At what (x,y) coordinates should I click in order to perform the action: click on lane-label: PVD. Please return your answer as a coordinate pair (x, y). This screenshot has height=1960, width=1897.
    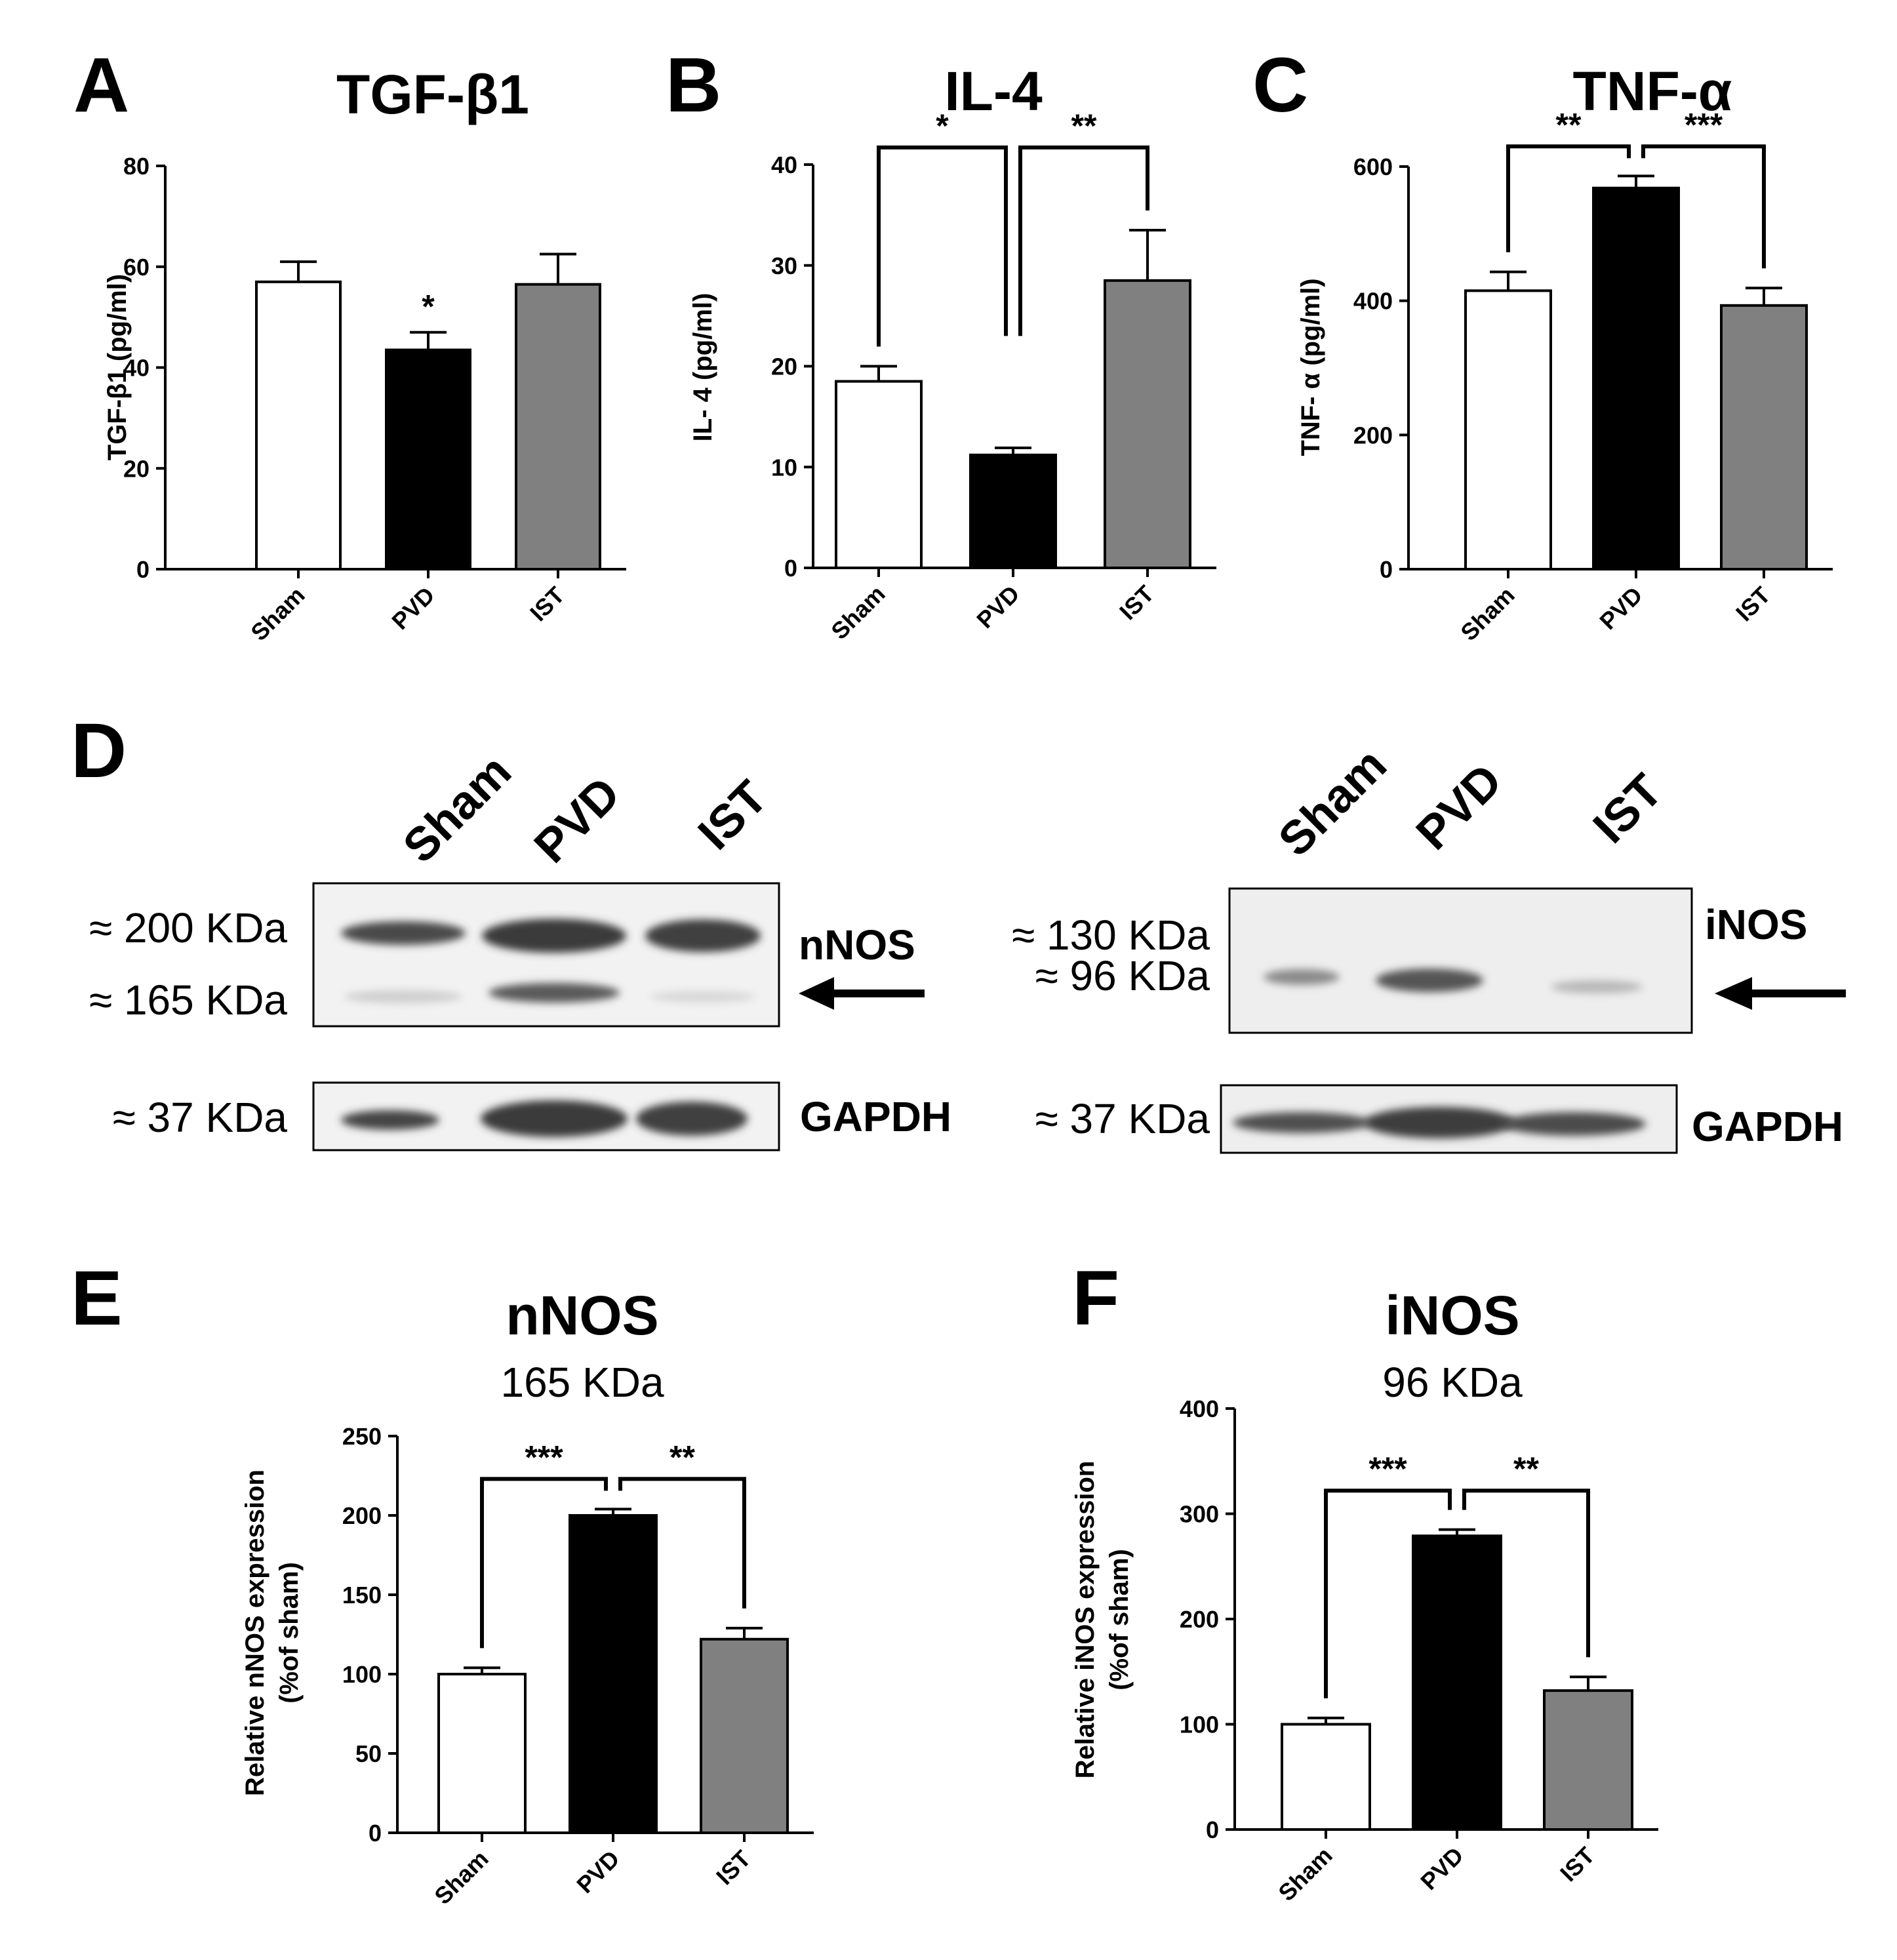
    Looking at the image, I should click on (577, 820).